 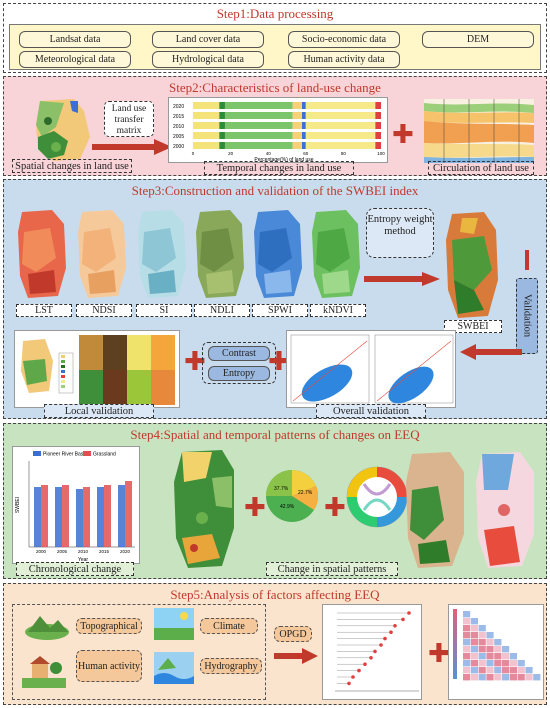 What do you see at coordinates (336, 254) in the screenshot?
I see `index-map-kndvi` at bounding box center [336, 254].